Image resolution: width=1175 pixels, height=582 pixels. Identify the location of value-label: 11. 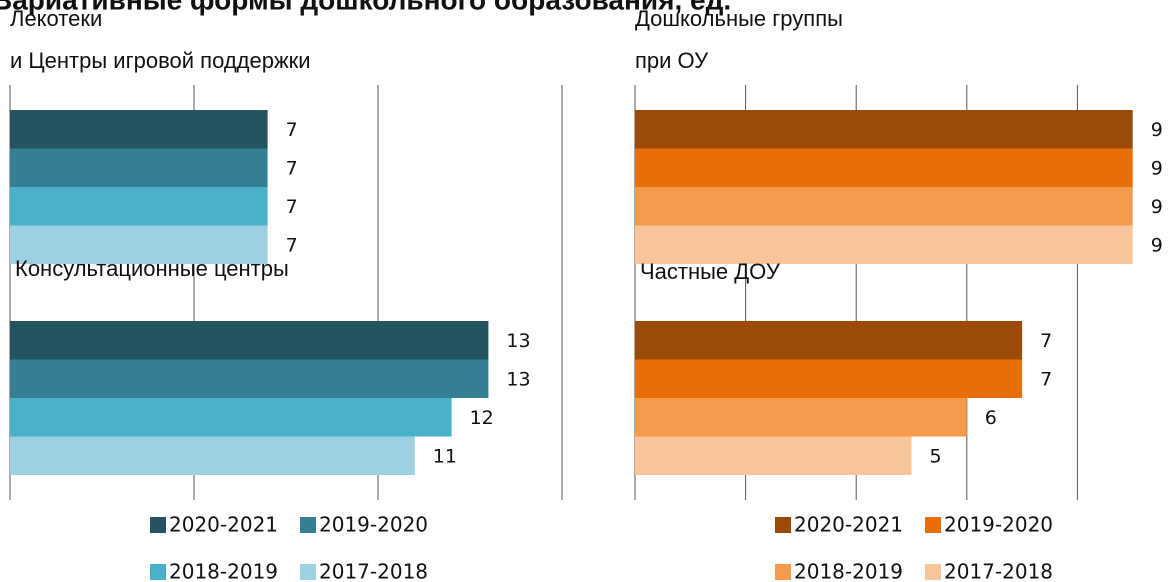
(445, 456).